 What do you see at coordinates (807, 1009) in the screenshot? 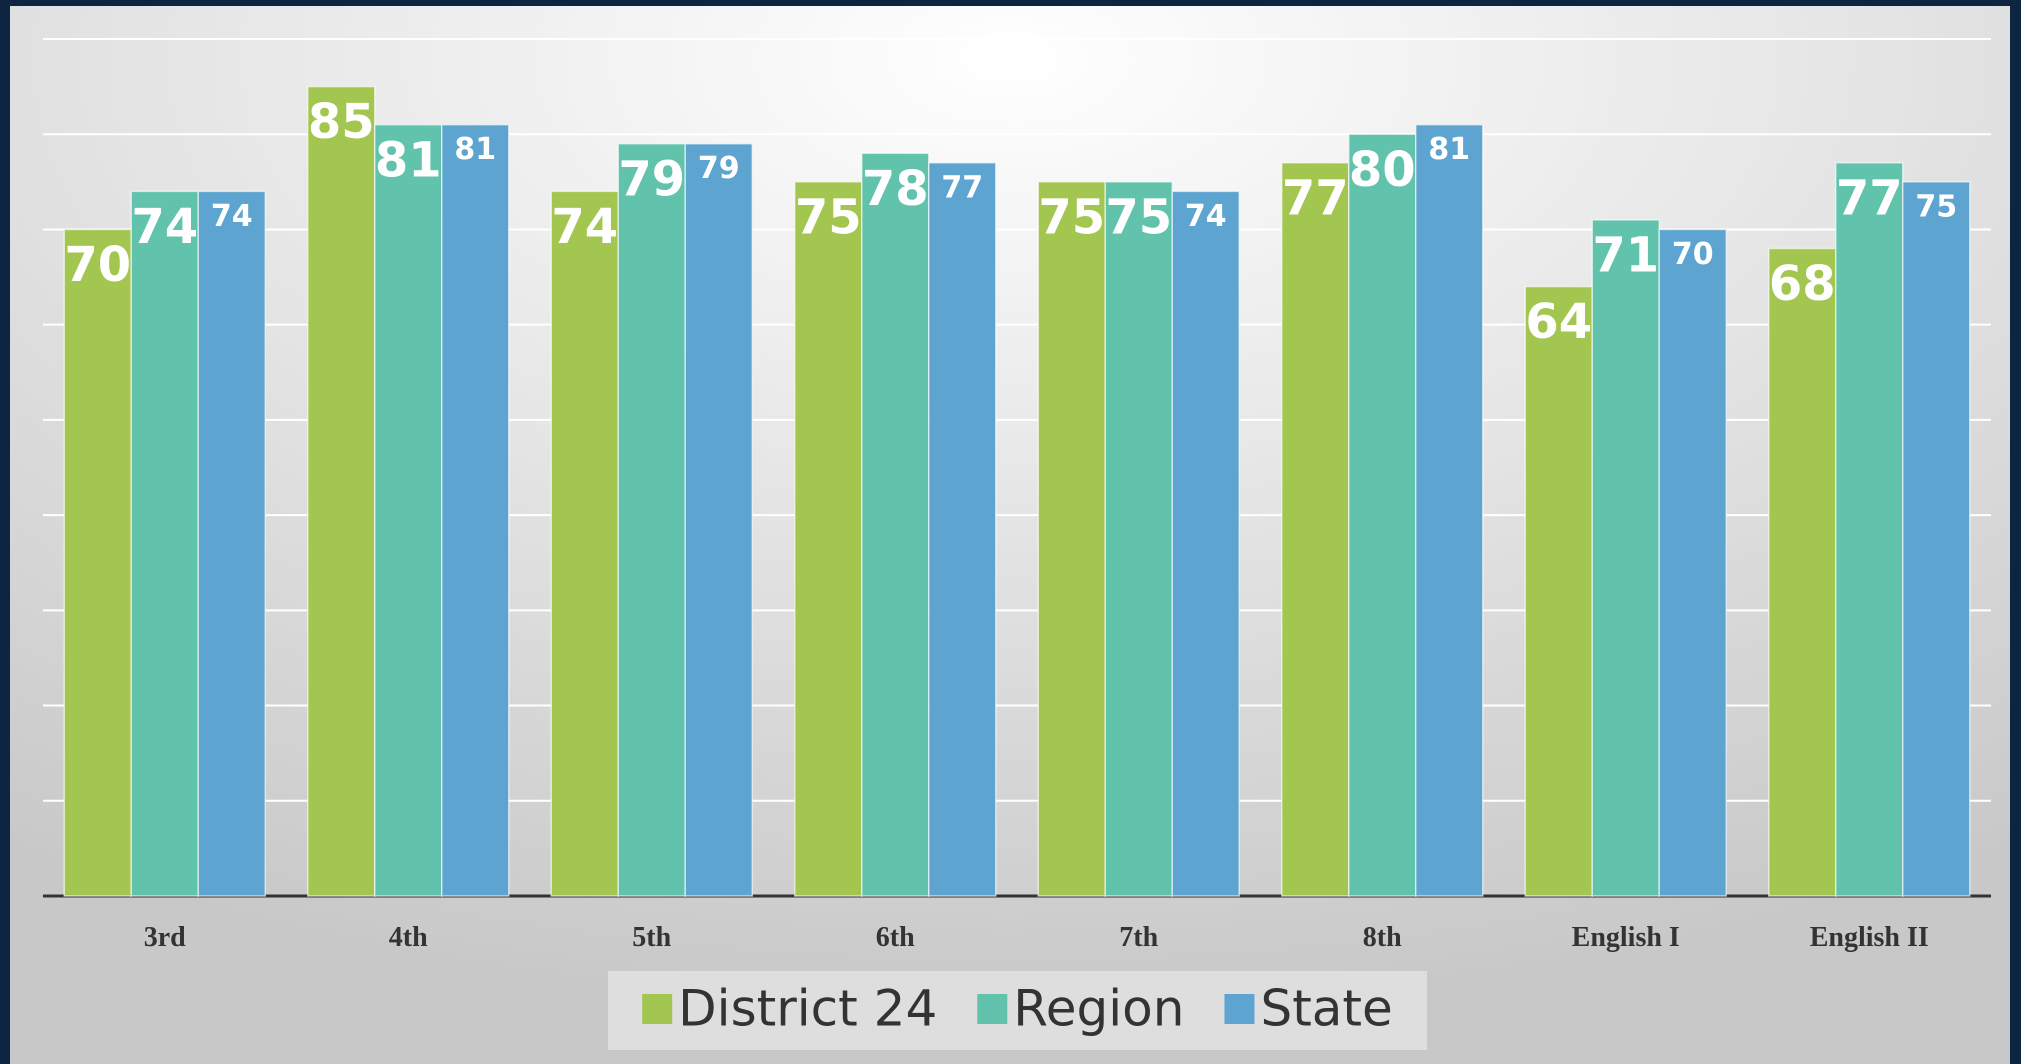
I see `legend-label: District 24` at bounding box center [807, 1009].